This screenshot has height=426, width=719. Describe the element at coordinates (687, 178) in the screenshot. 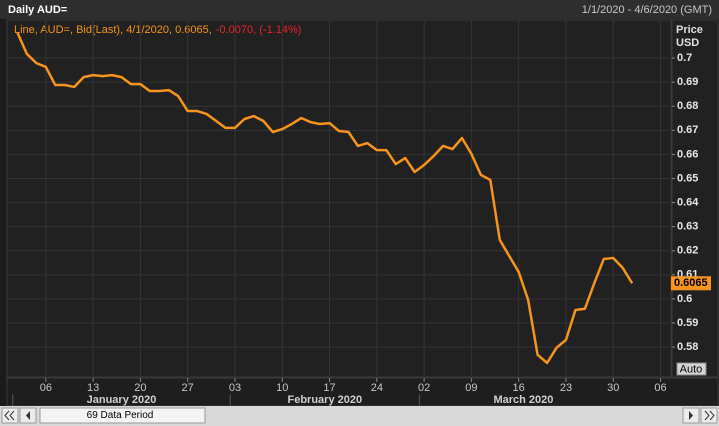

I see `y-tick-label: 0.65` at that location.